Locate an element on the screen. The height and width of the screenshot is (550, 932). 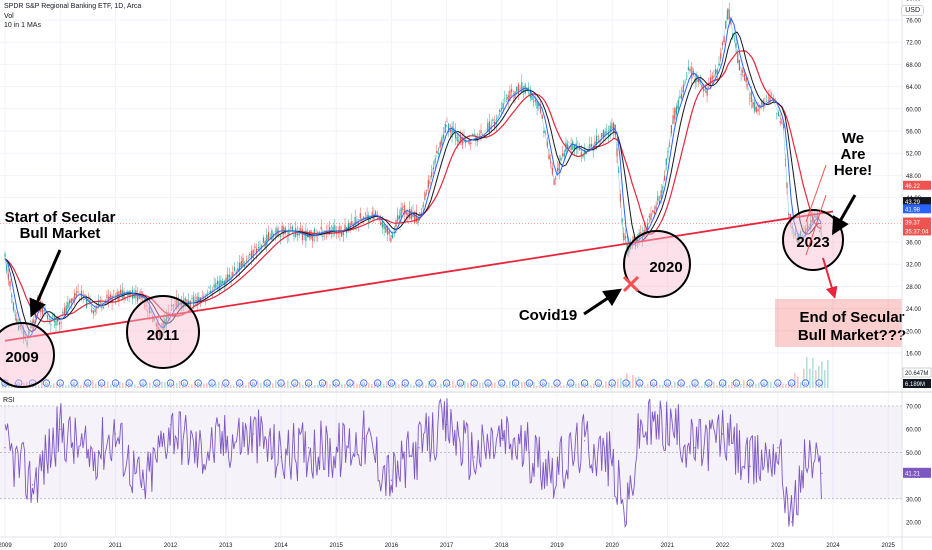
wedge-line-upper is located at coordinates (816, 193).